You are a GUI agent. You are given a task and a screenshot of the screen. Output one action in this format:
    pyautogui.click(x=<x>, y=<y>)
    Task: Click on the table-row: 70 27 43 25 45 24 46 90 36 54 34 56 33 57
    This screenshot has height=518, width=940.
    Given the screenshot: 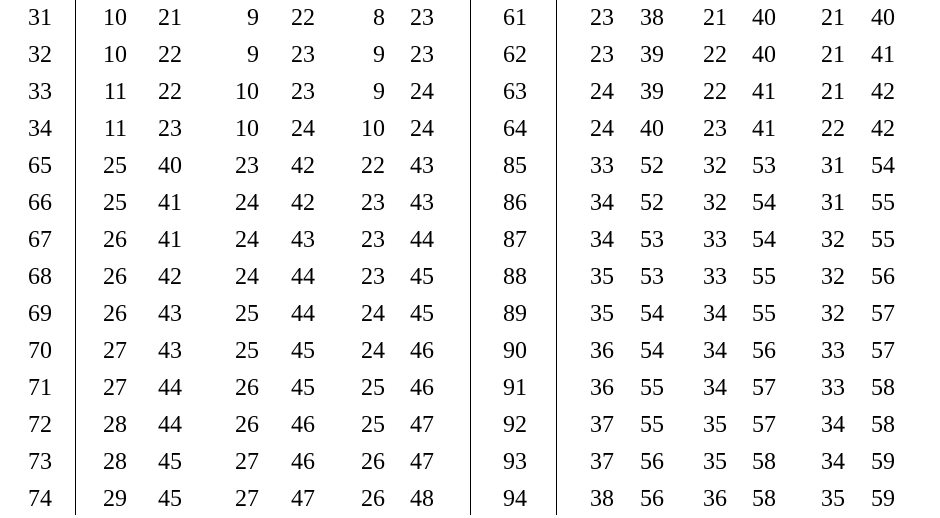 What is the action you would take?
    pyautogui.click(x=470, y=351)
    